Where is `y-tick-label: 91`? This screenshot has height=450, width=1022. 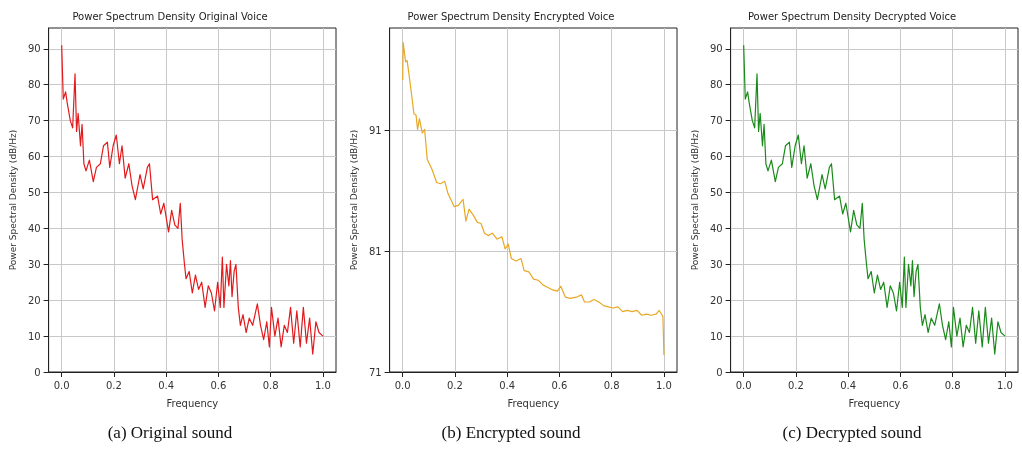 y-tick-label: 91 is located at coordinates (375, 131).